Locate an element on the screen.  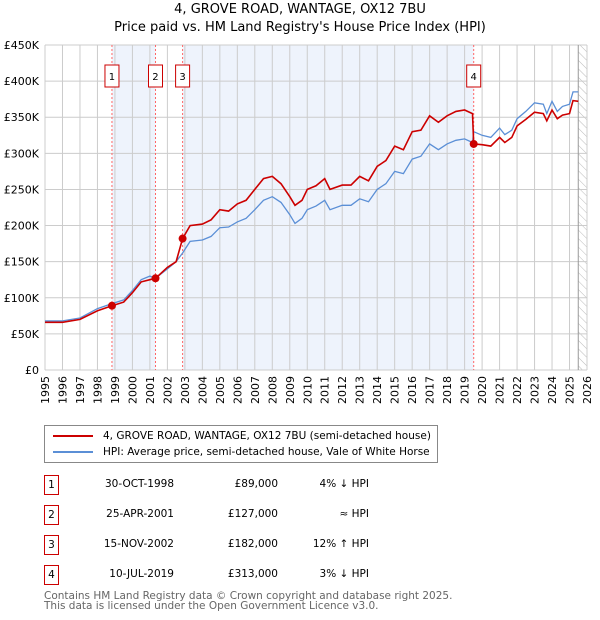
y-tick-label: £300K is located at coordinates (22, 153).